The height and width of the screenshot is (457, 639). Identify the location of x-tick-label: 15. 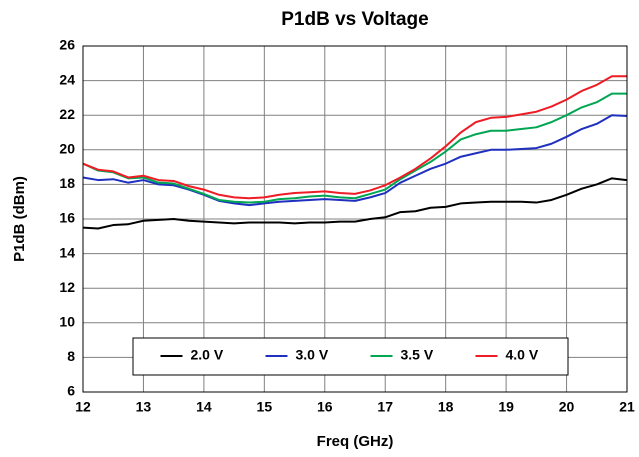
(265, 407).